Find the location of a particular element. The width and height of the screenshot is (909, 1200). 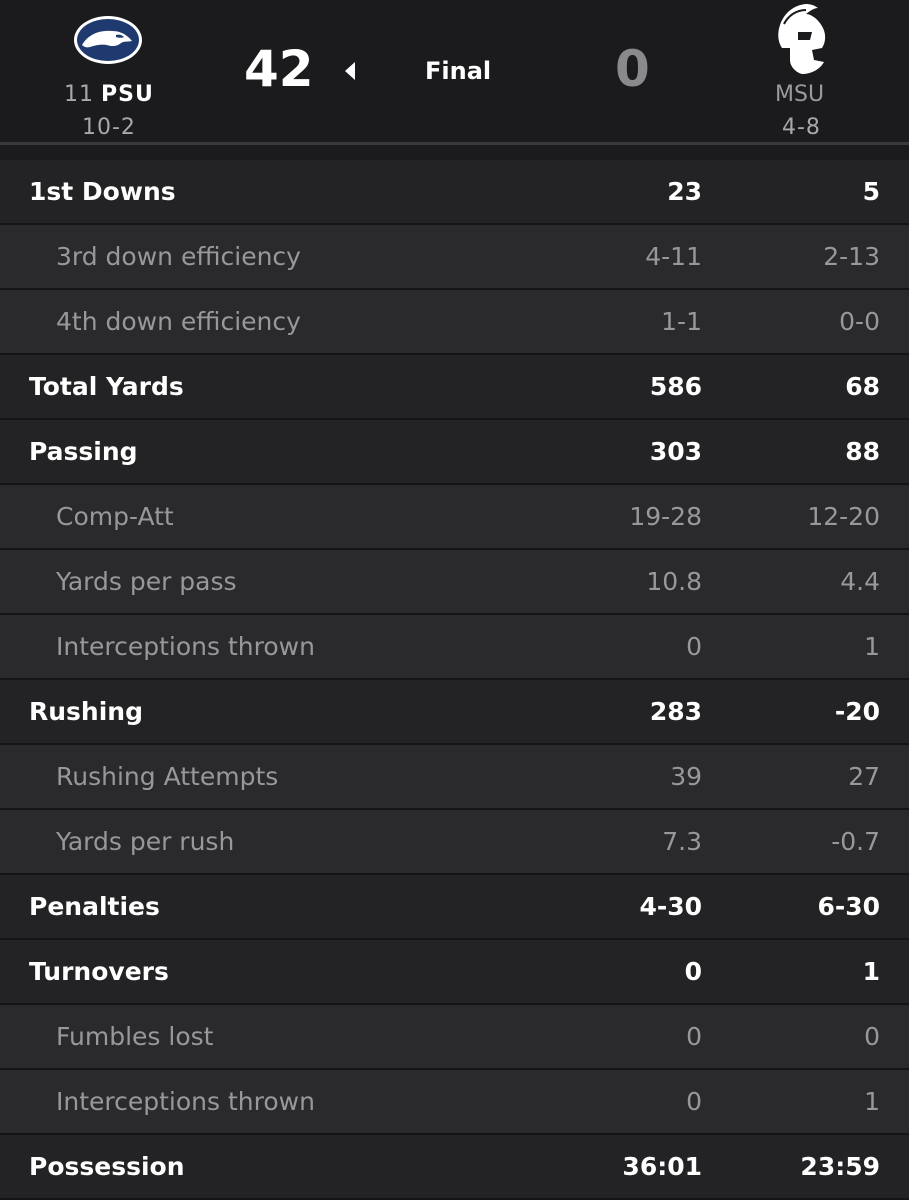

away-stat-value: -0.7 is located at coordinates (855, 841).